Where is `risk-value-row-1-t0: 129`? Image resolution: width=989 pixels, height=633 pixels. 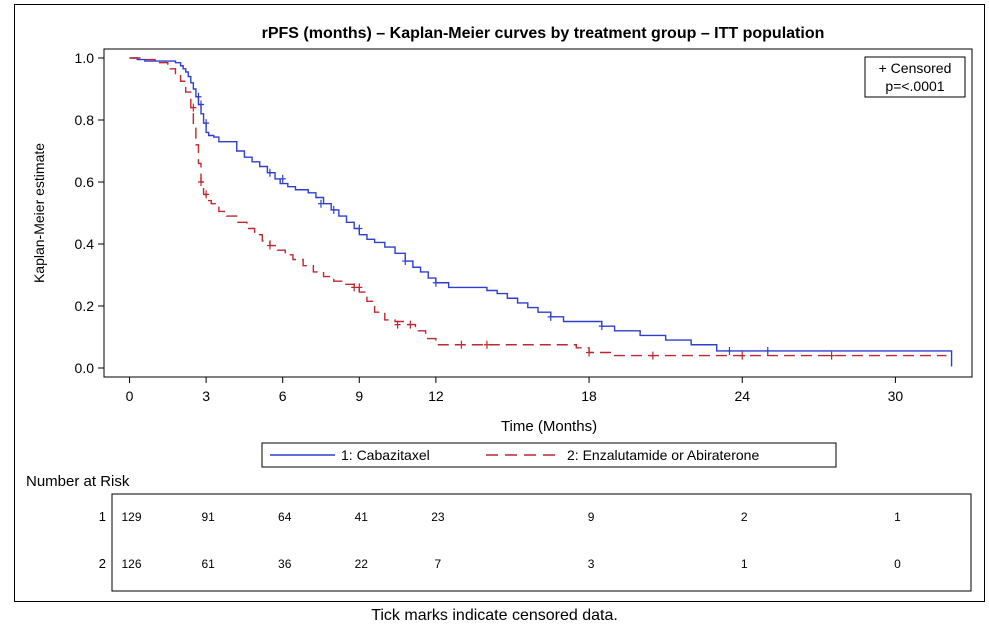 risk-value-row-1-t0: 129 is located at coordinates (132, 517).